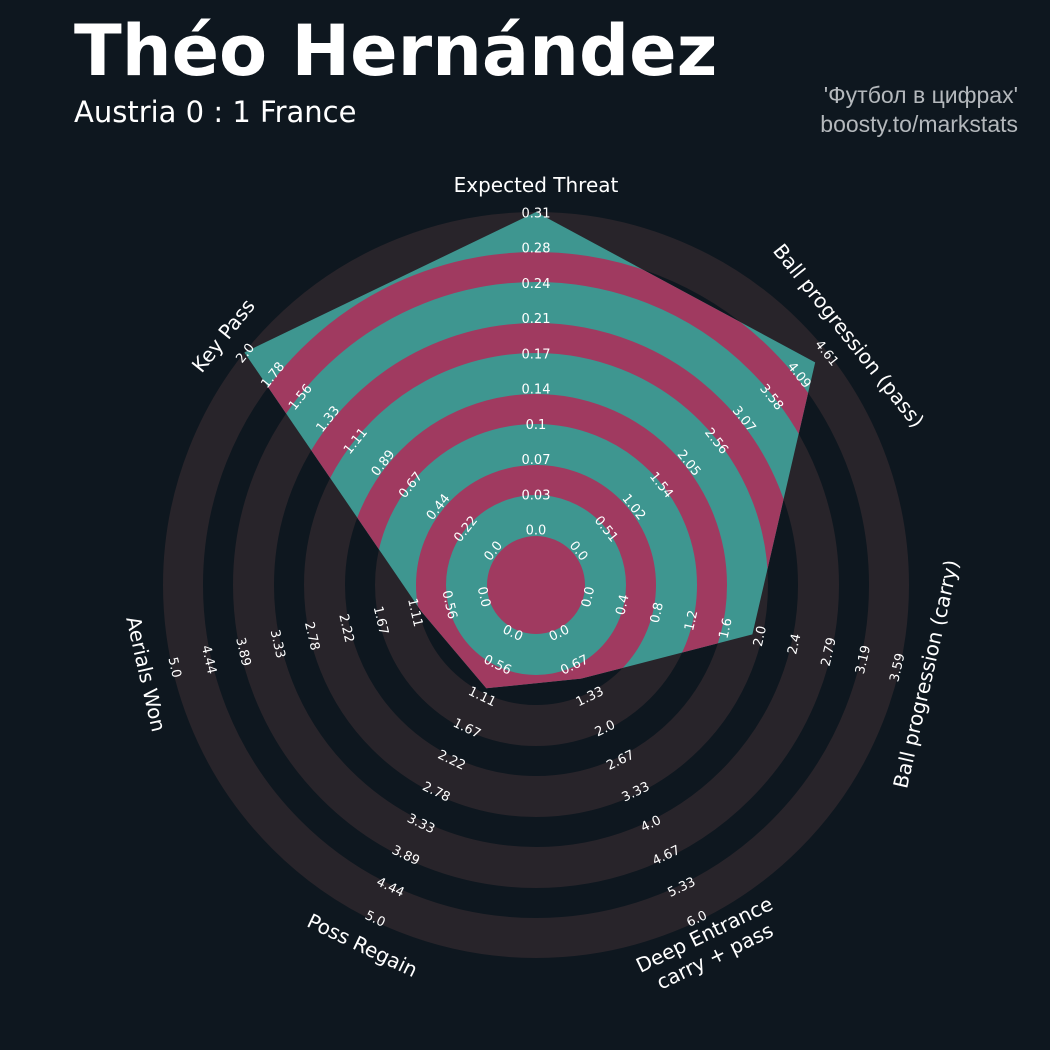 The height and width of the screenshot is (1050, 1050). I want to click on credit-line-1: 'Футбол в цифрах', so click(920, 95).